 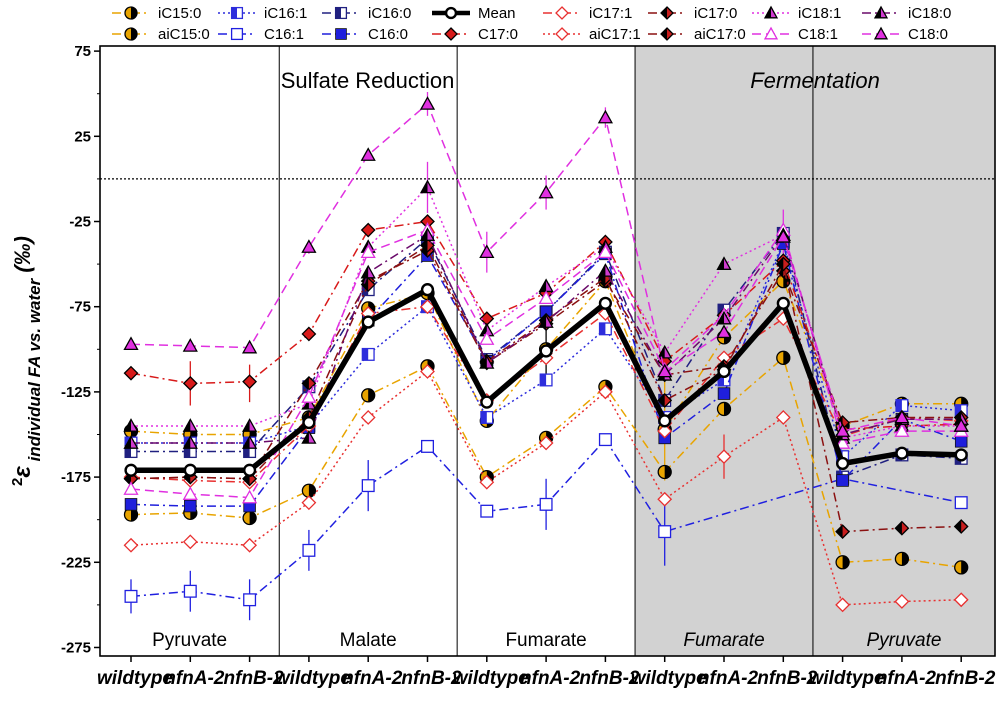 What do you see at coordinates (587, 13) in the screenshot?
I see `legend-item: iC17:1` at bounding box center [587, 13].